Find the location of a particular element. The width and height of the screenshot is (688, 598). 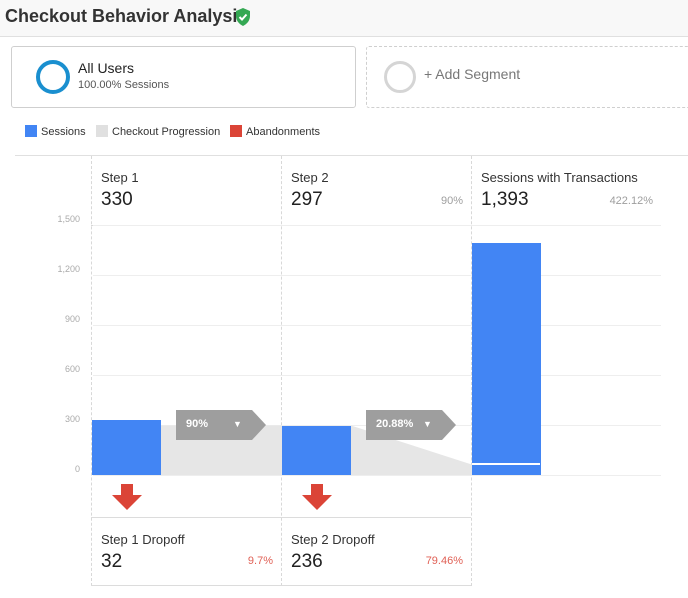

step-2-dropoff-percent: 79.46% is located at coordinates (444, 561).